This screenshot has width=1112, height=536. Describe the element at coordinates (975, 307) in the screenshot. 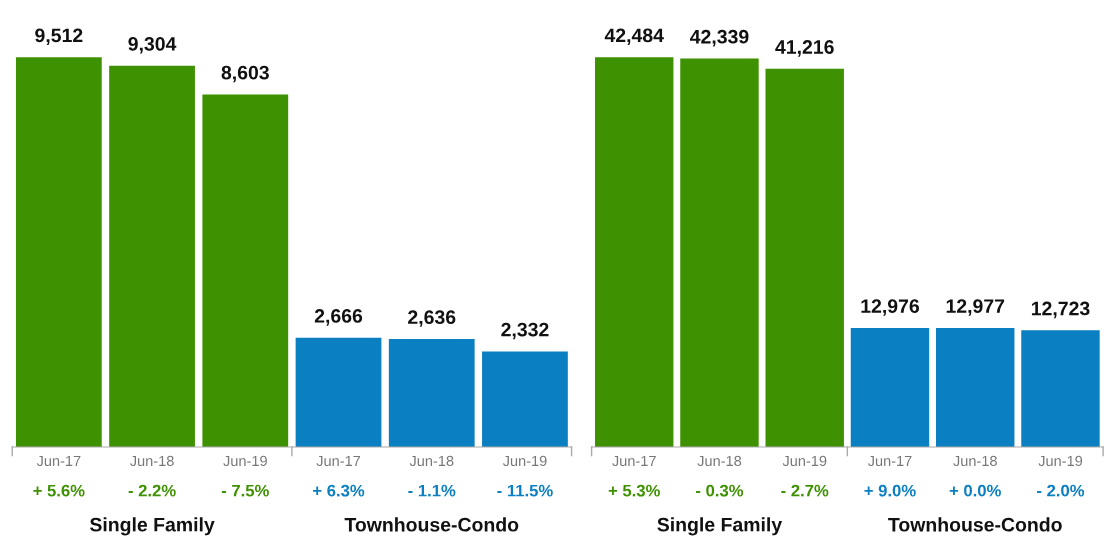

I see `data-label: 12,977` at that location.